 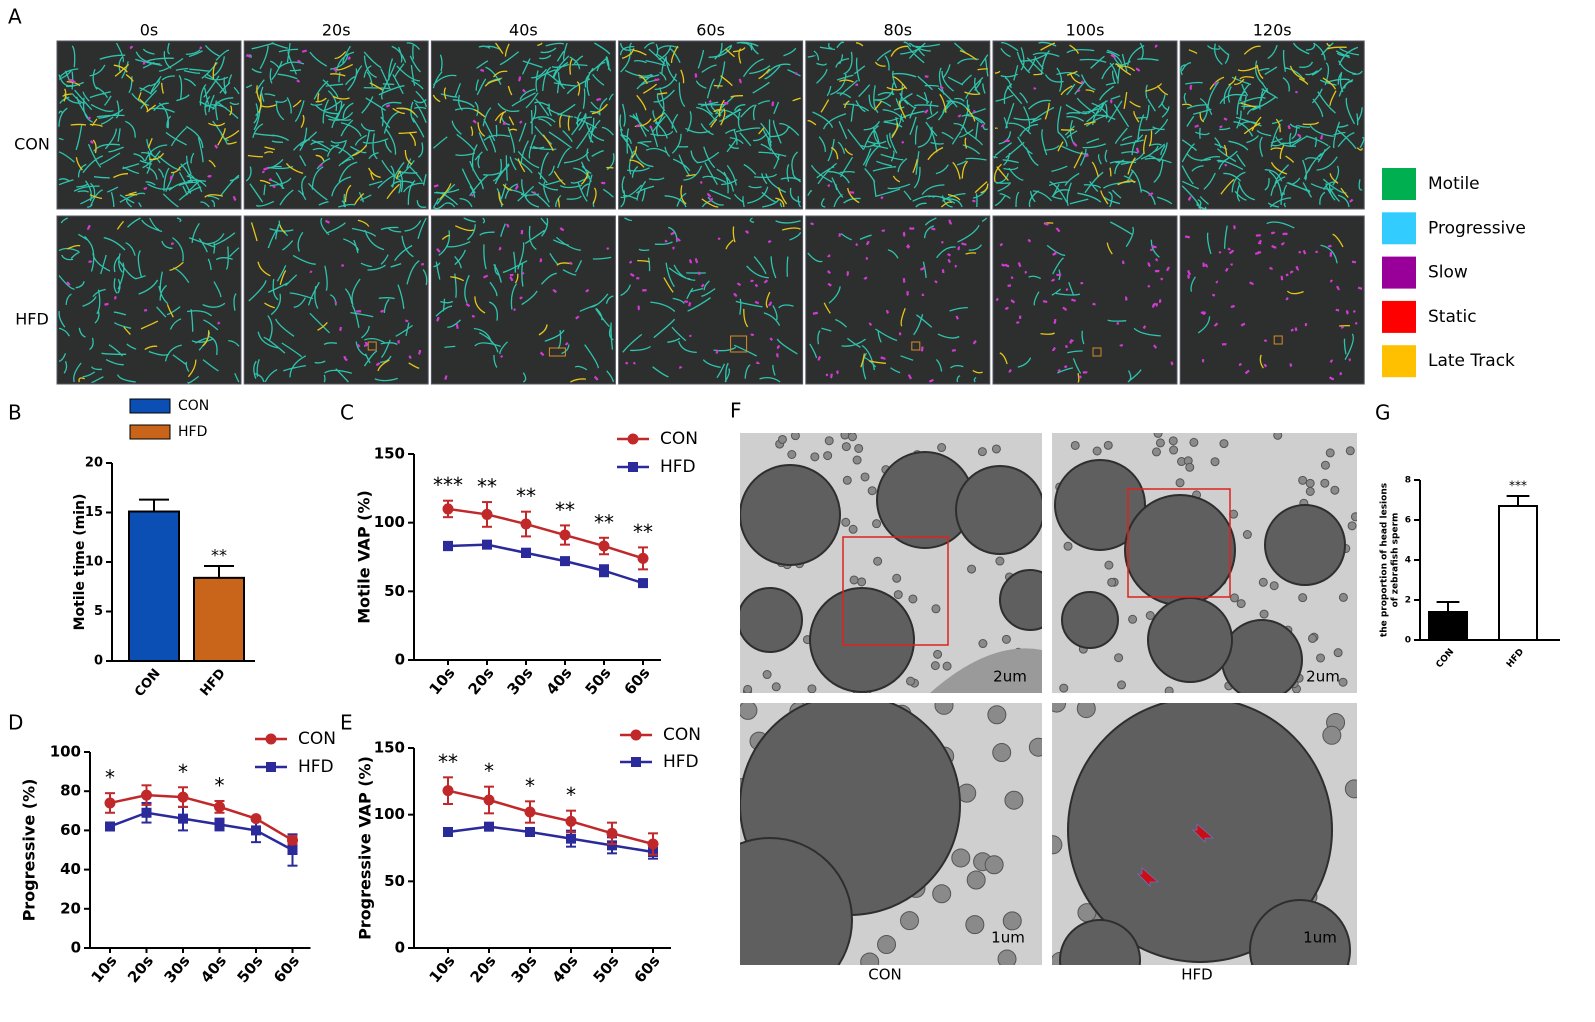 I want to click on y-tick-label: 50, so click(x=394, y=591).